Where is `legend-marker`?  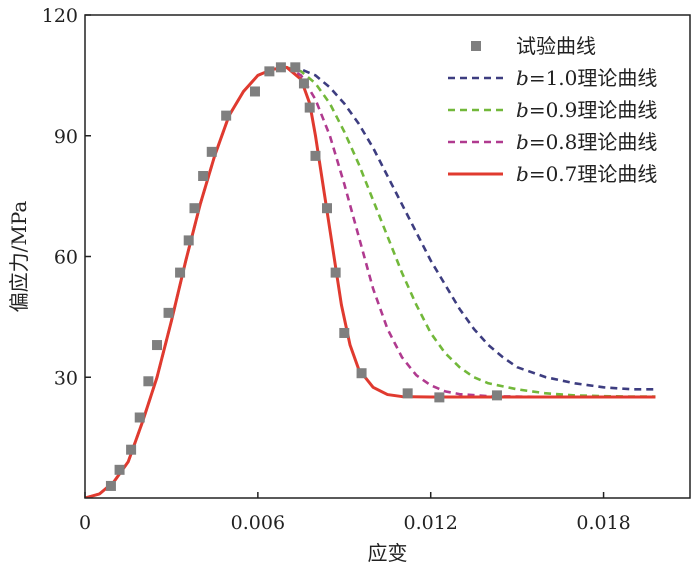 legend-marker is located at coordinates (476, 46).